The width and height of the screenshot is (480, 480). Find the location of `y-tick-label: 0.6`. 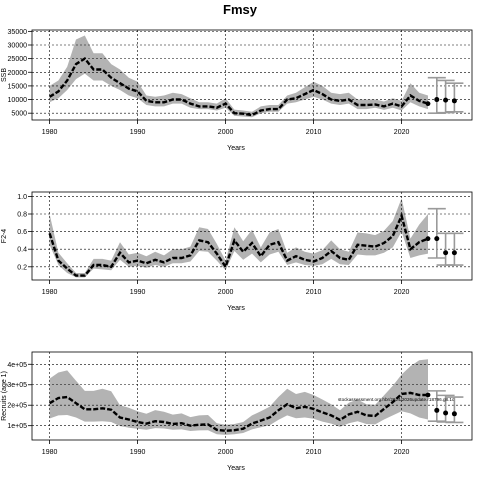

y-tick-label: 0.6 is located at coordinates (22, 232).